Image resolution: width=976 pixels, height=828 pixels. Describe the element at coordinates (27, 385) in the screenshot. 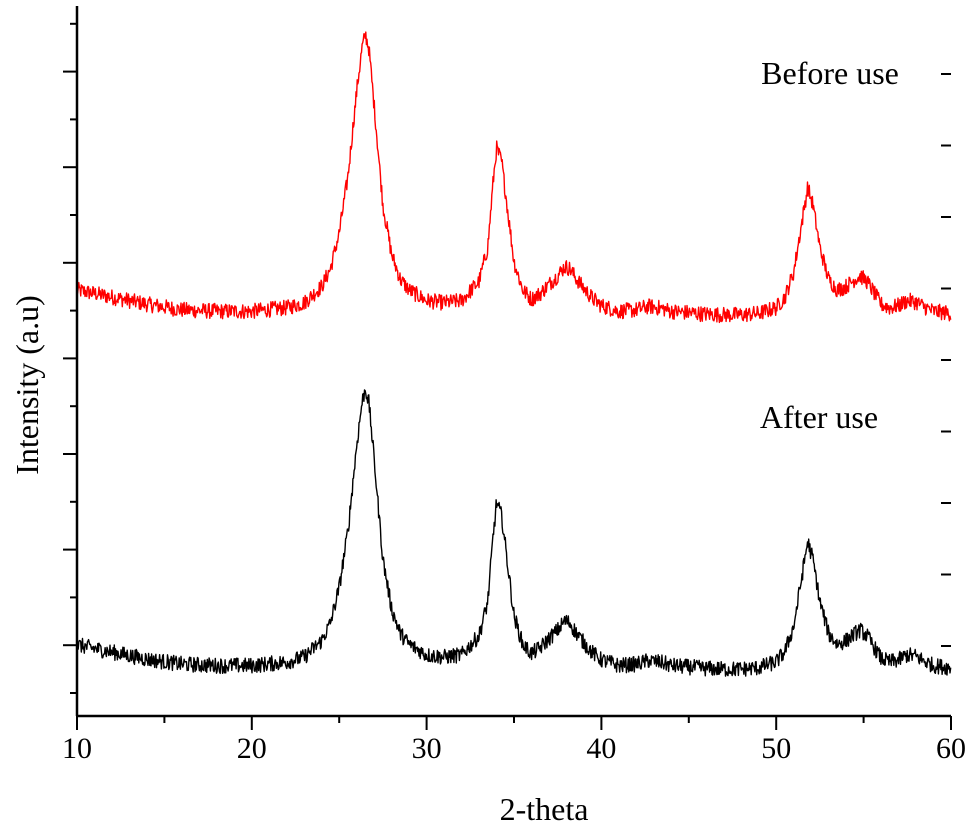

I see `y-axis-title: Intensity (a.u)` at that location.